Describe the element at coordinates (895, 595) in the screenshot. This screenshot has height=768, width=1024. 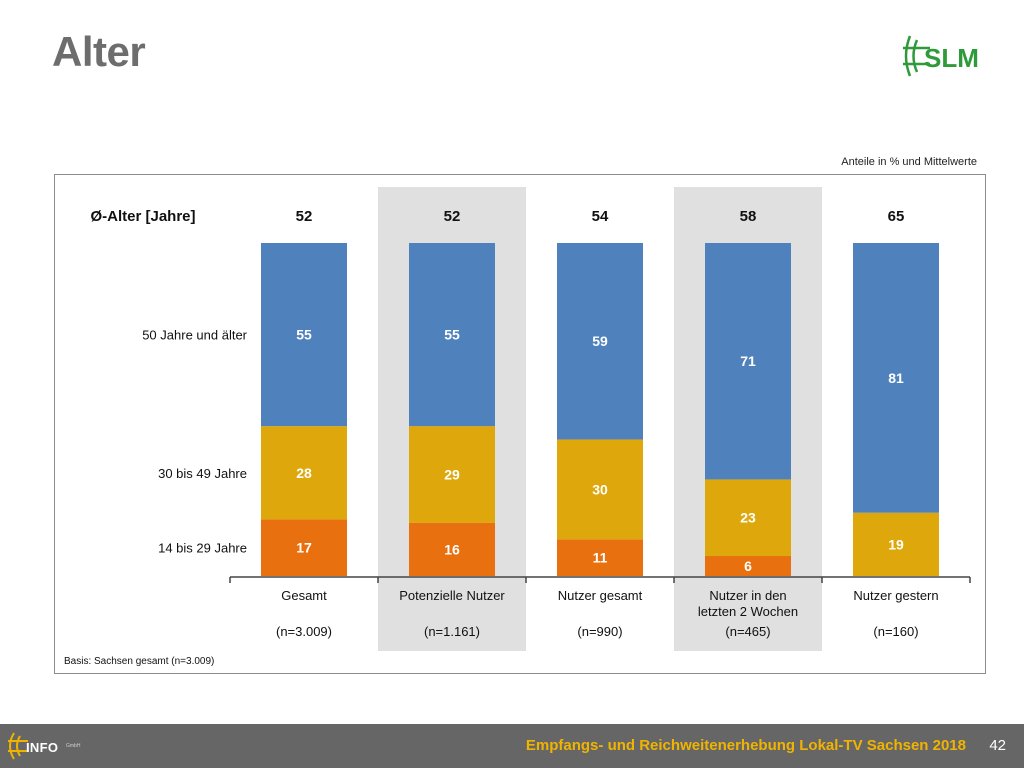
I see `category-label: Nutzer gestern` at that location.